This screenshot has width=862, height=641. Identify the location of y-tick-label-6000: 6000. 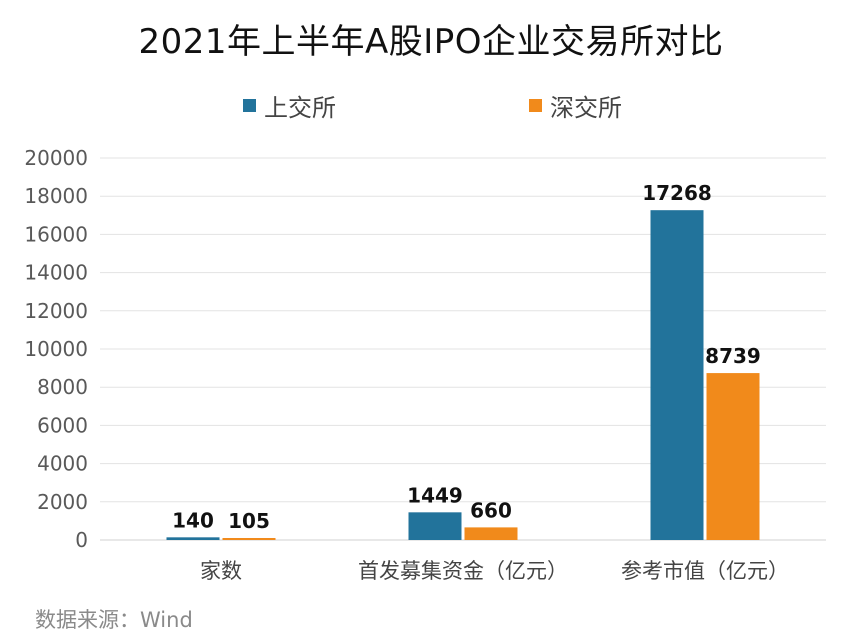
(62, 425).